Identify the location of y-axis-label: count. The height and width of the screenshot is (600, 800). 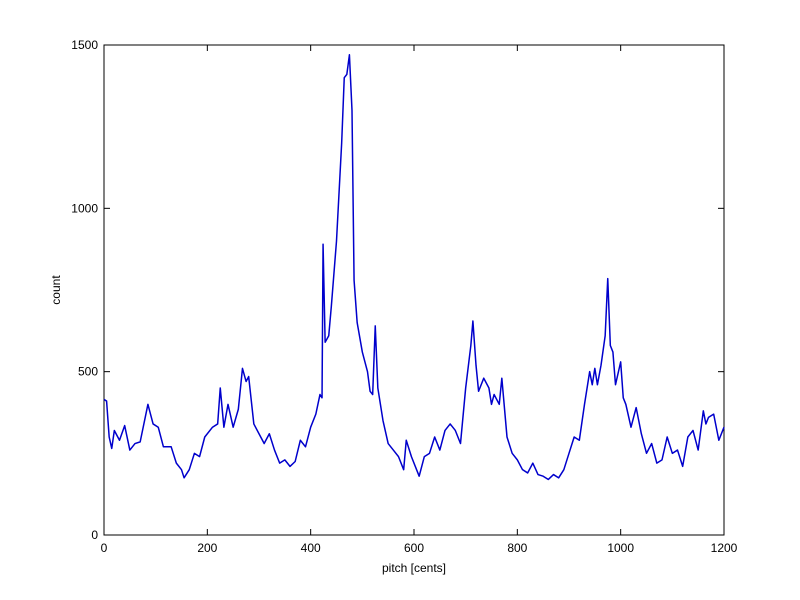
(56, 290).